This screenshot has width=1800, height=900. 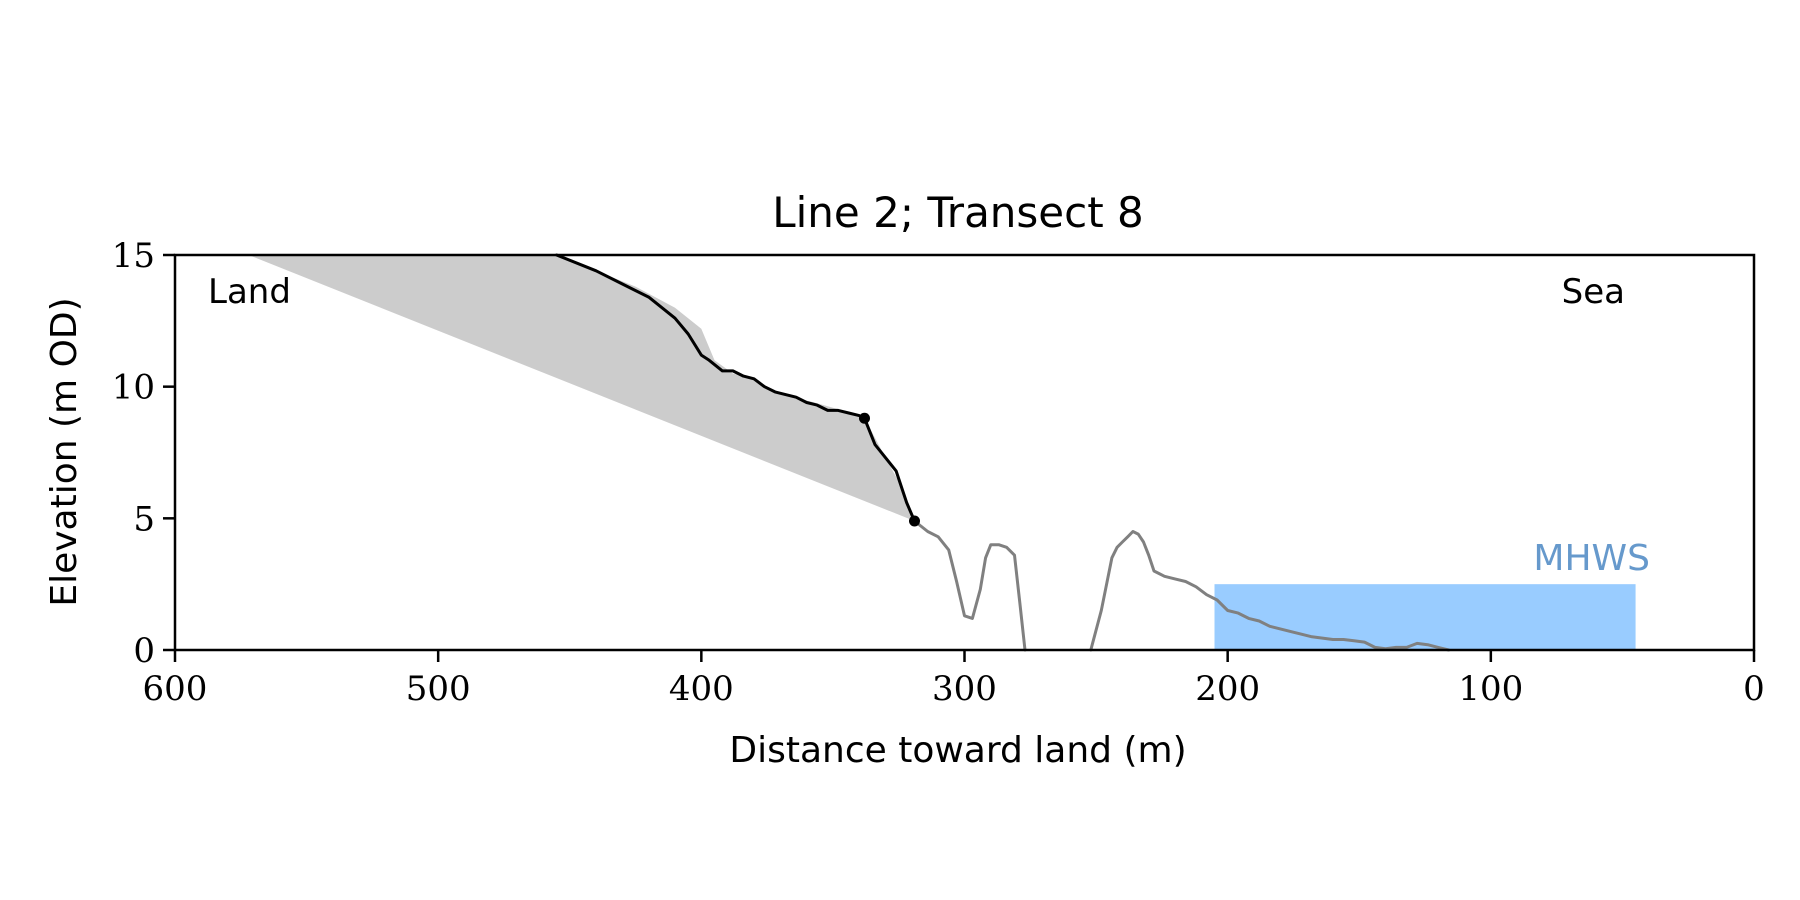 I want to click on x-tick-label: 400, so click(x=701, y=689).